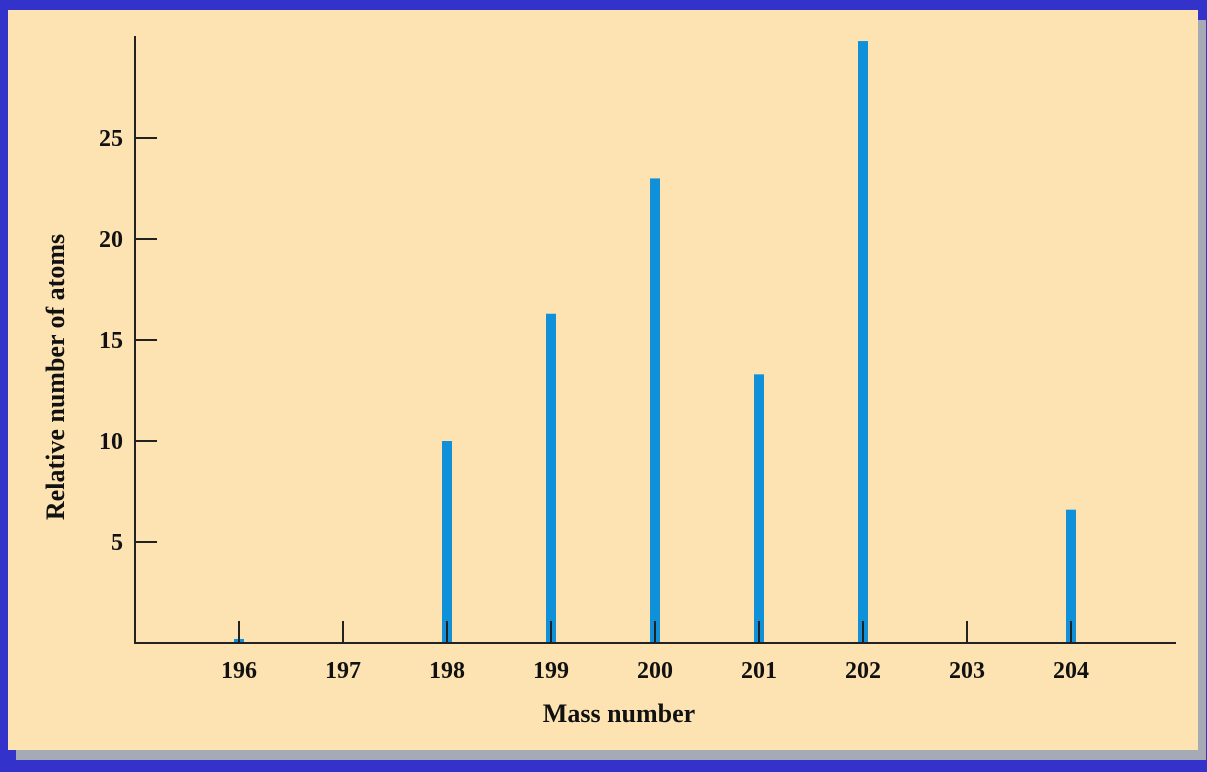 This screenshot has width=1207, height=772. I want to click on x-tick-label-199: 199, so click(551, 671).